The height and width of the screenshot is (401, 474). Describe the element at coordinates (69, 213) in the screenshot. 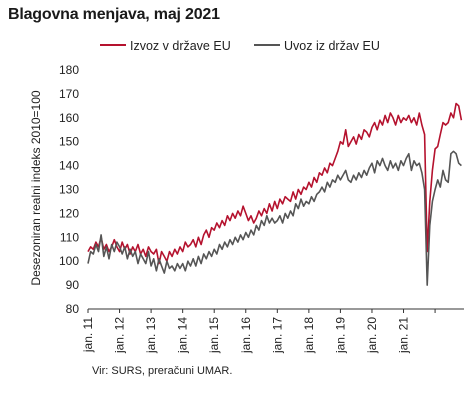

I see `y-tick-label: 120` at that location.